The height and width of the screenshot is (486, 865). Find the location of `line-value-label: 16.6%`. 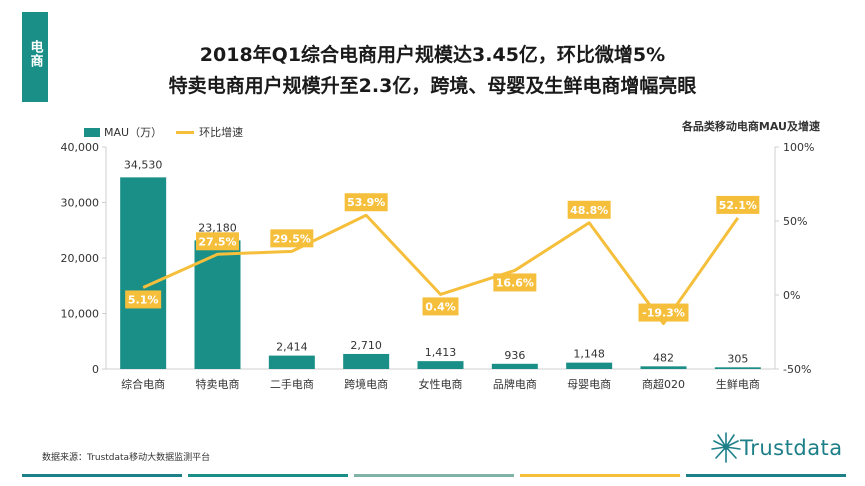

line-value-label: 16.6% is located at coordinates (515, 282).